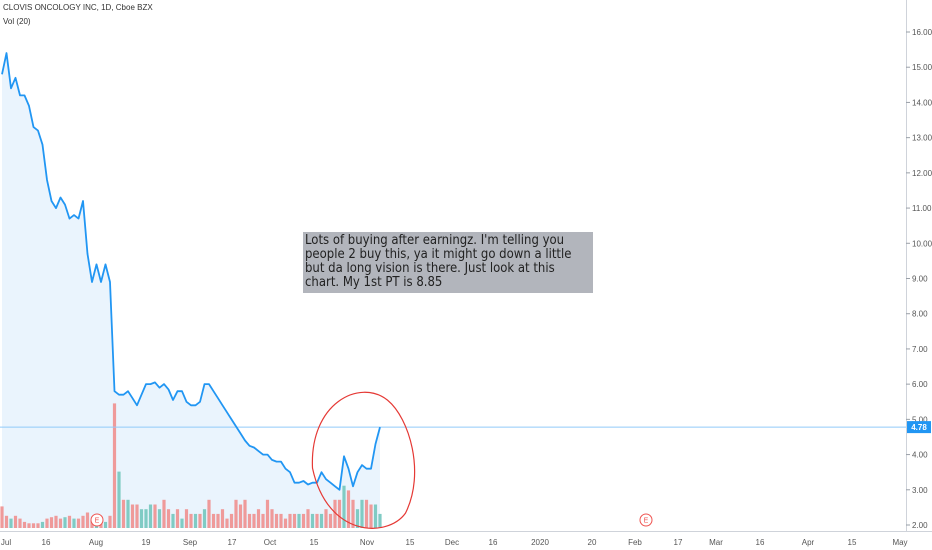 The image size is (932, 550). I want to click on x-tick-label: Nov, so click(367, 542).